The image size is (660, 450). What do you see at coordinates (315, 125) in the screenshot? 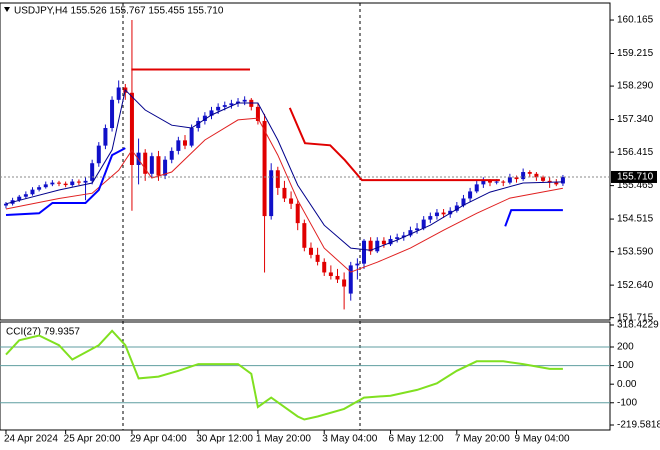
I see `indicator-line` at bounding box center [315, 125].